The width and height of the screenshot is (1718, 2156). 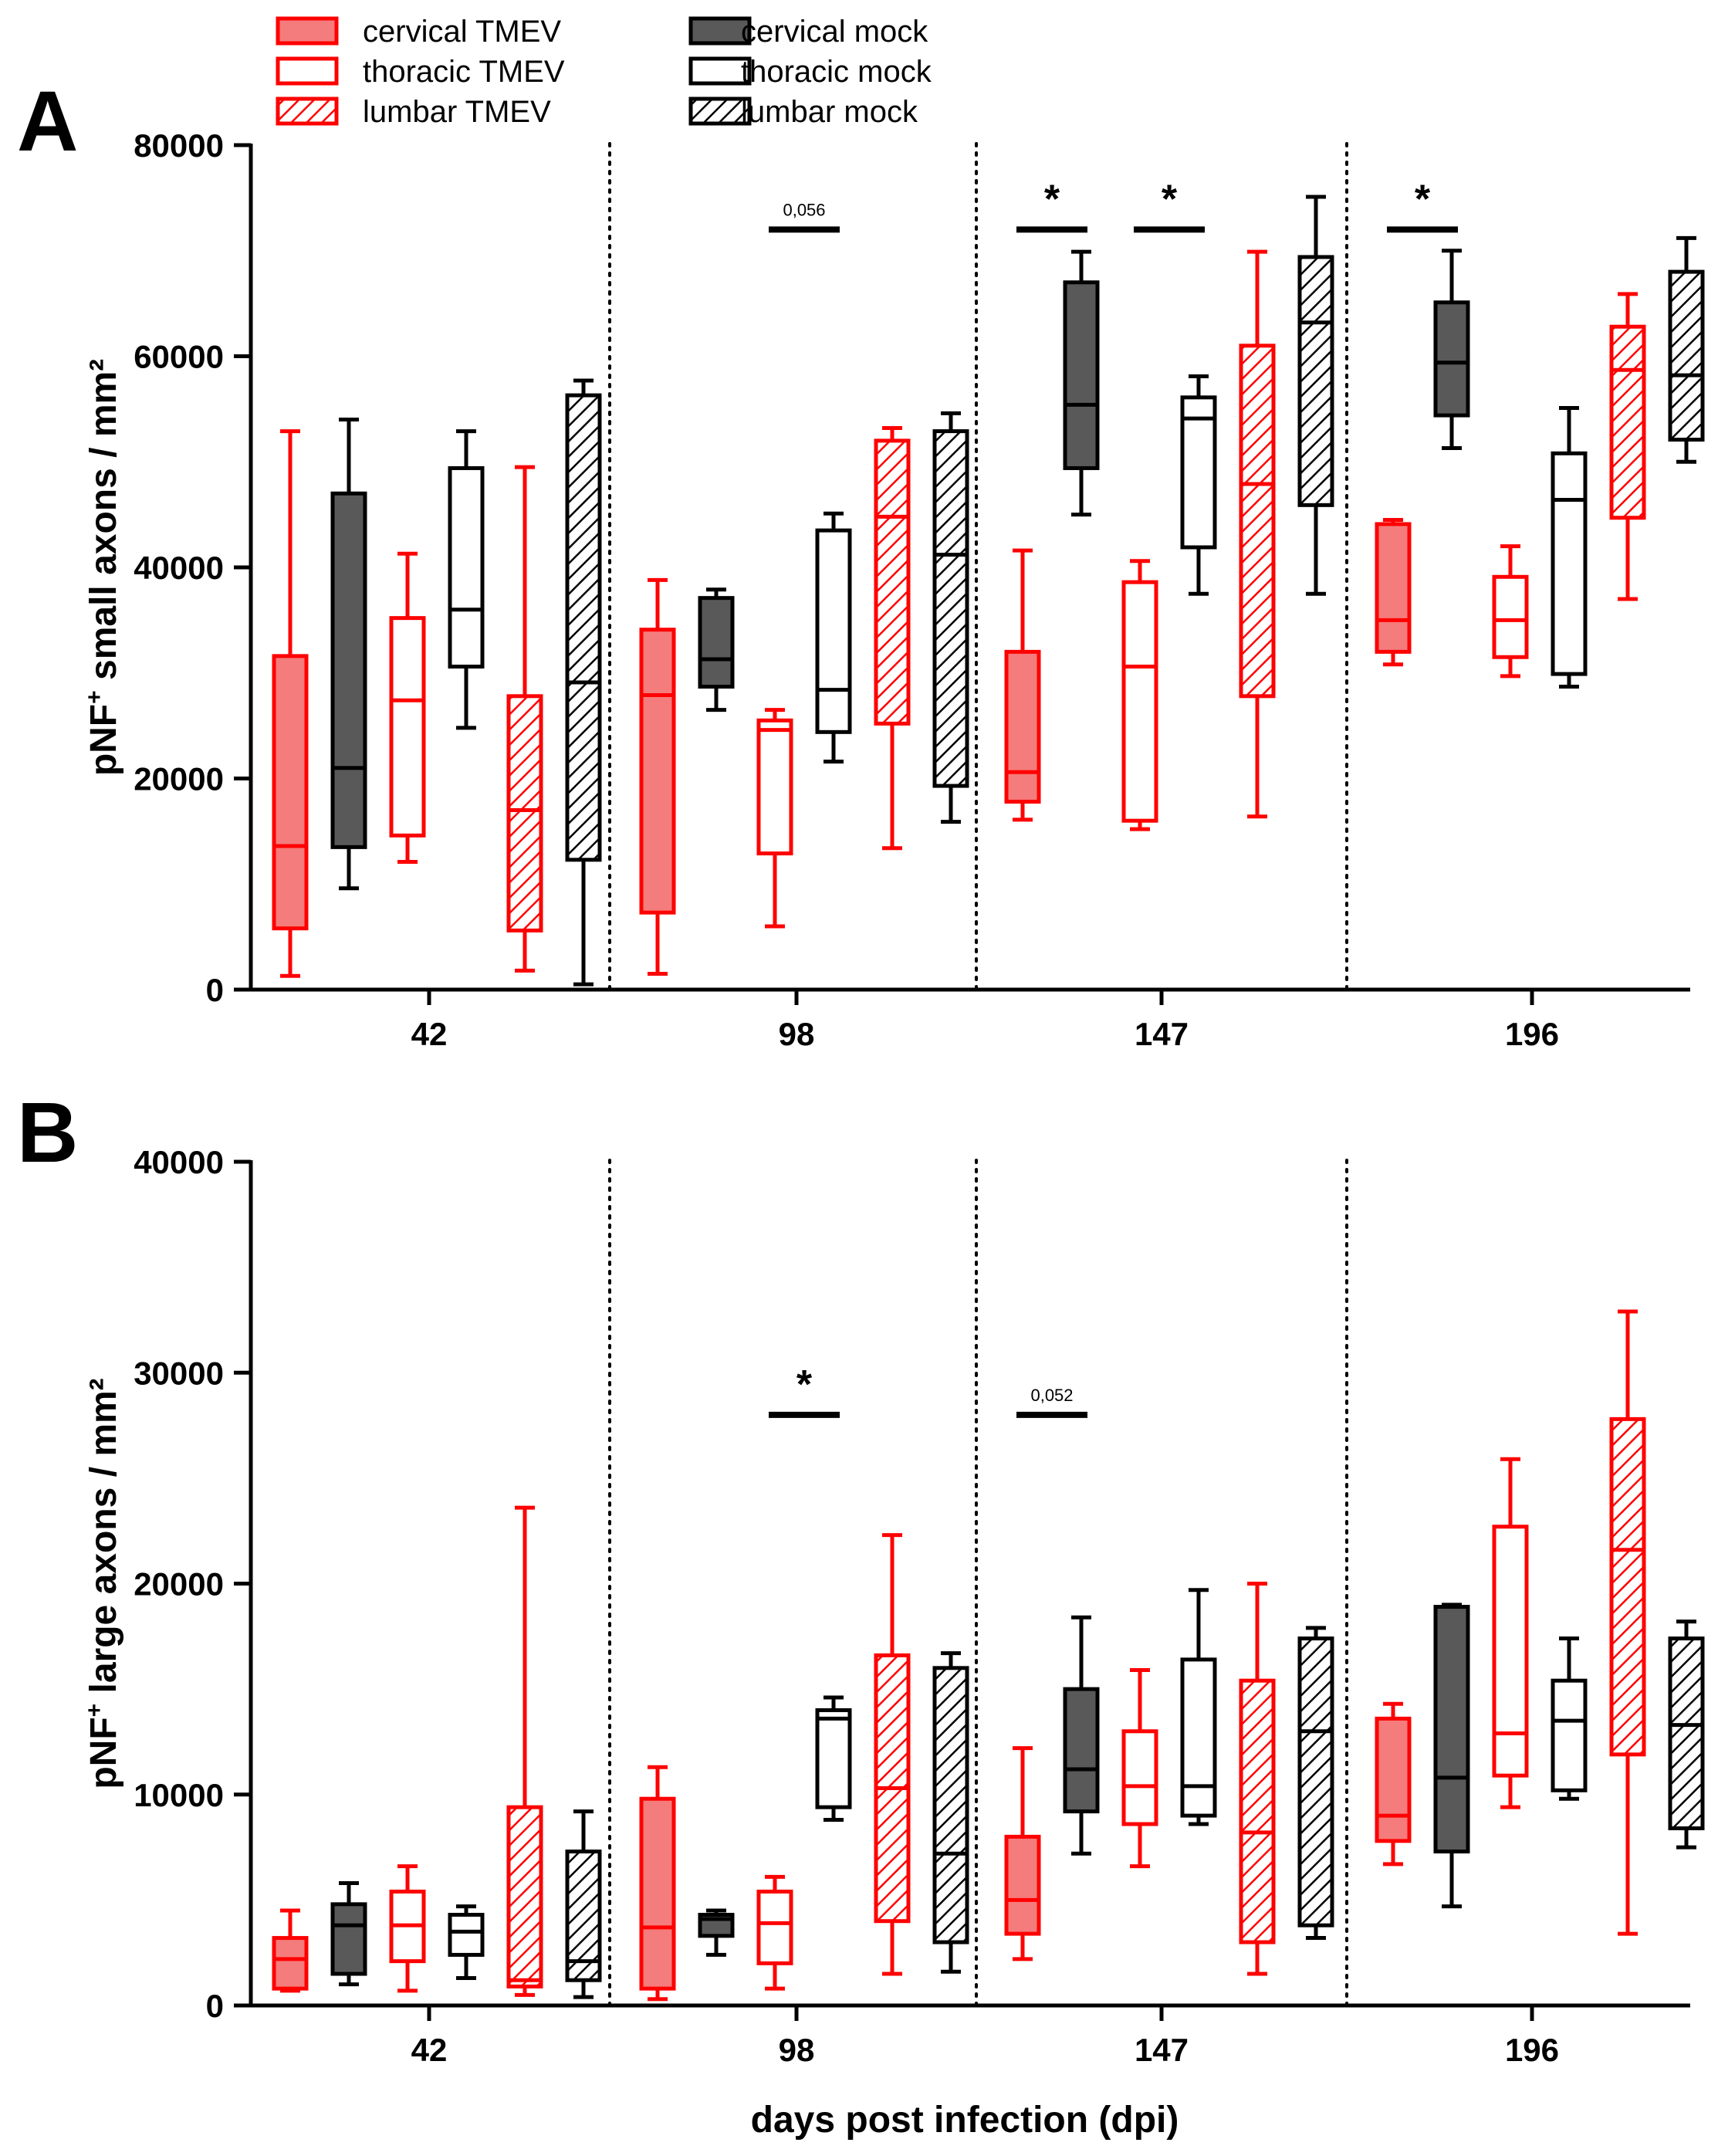 I want to click on legend-label-thoracic-mock: thoracic mock, so click(x=836, y=72).